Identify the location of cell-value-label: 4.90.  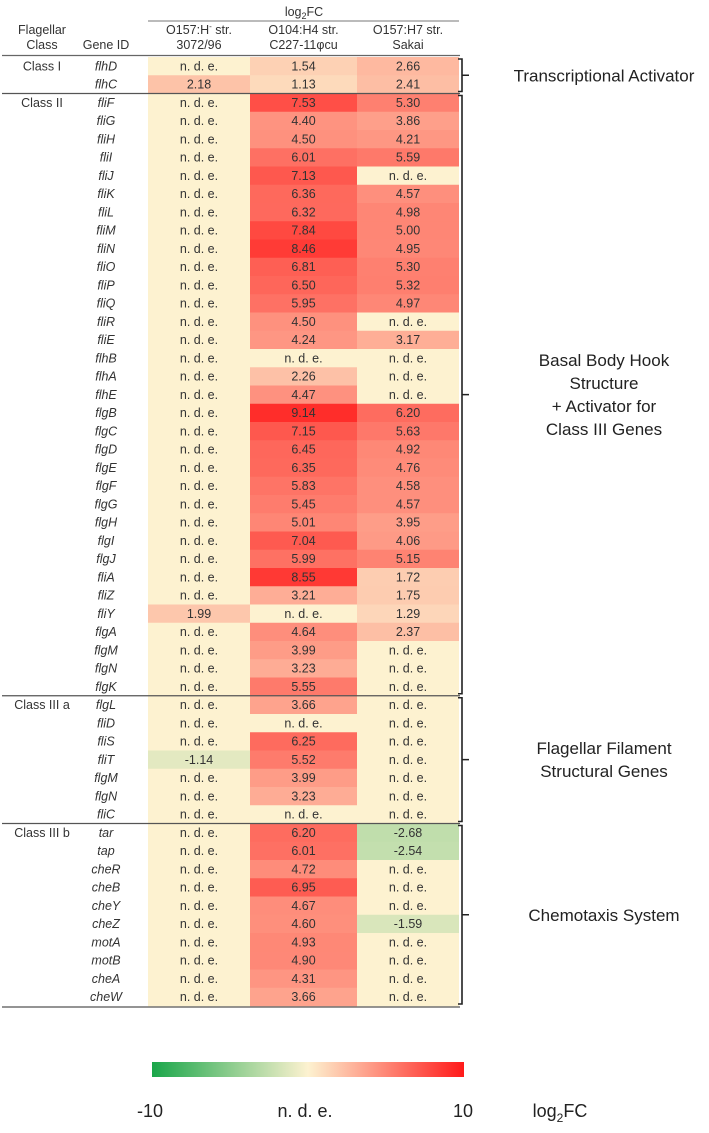
(303, 961).